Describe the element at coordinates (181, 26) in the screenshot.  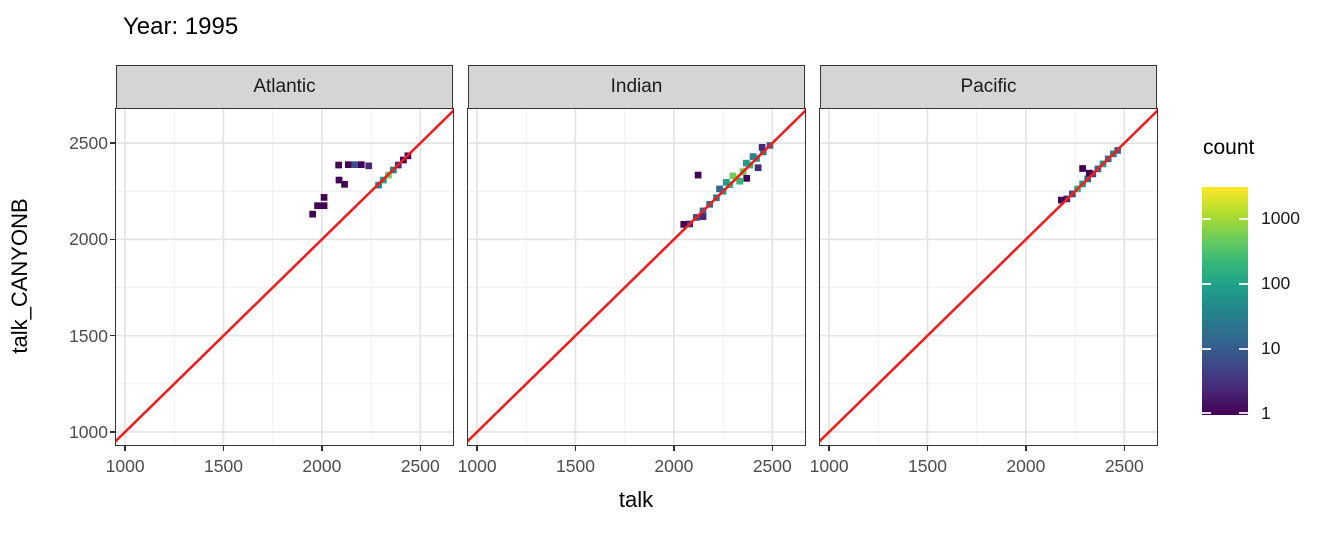
I see `chart-title: Year: 1995` at that location.